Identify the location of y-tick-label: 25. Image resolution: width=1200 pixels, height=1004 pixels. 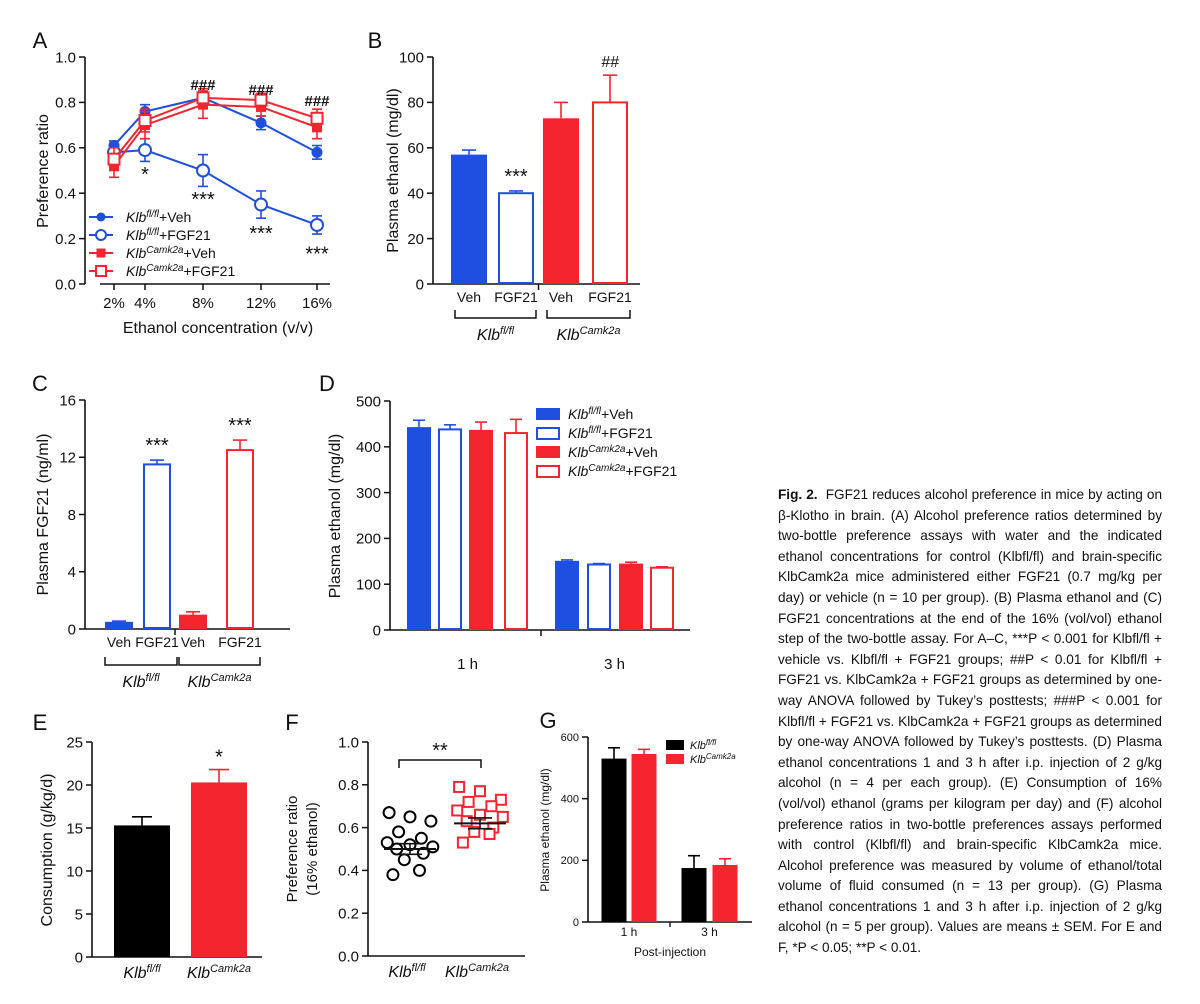
(74, 742).